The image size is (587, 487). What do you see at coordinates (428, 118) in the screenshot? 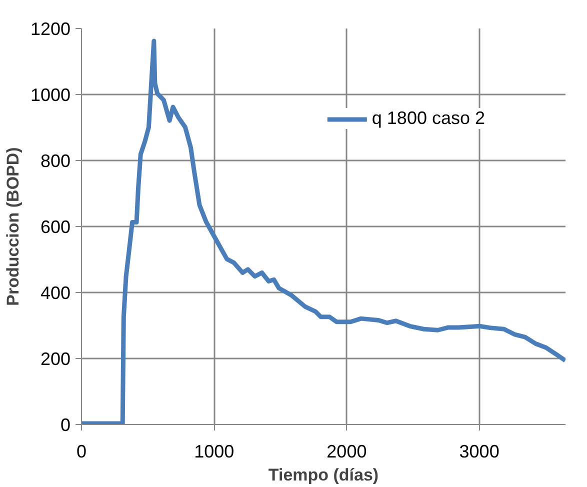
I see `legend-label: q 1800 caso 2` at bounding box center [428, 118].